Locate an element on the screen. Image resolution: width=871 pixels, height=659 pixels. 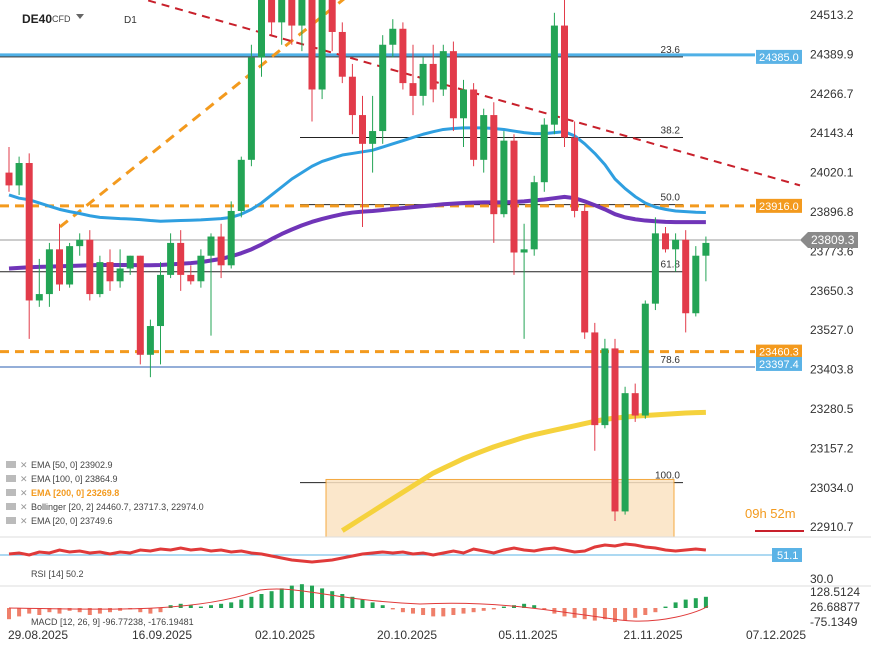
timeframe-selector: D1 is located at coordinates (130, 20).